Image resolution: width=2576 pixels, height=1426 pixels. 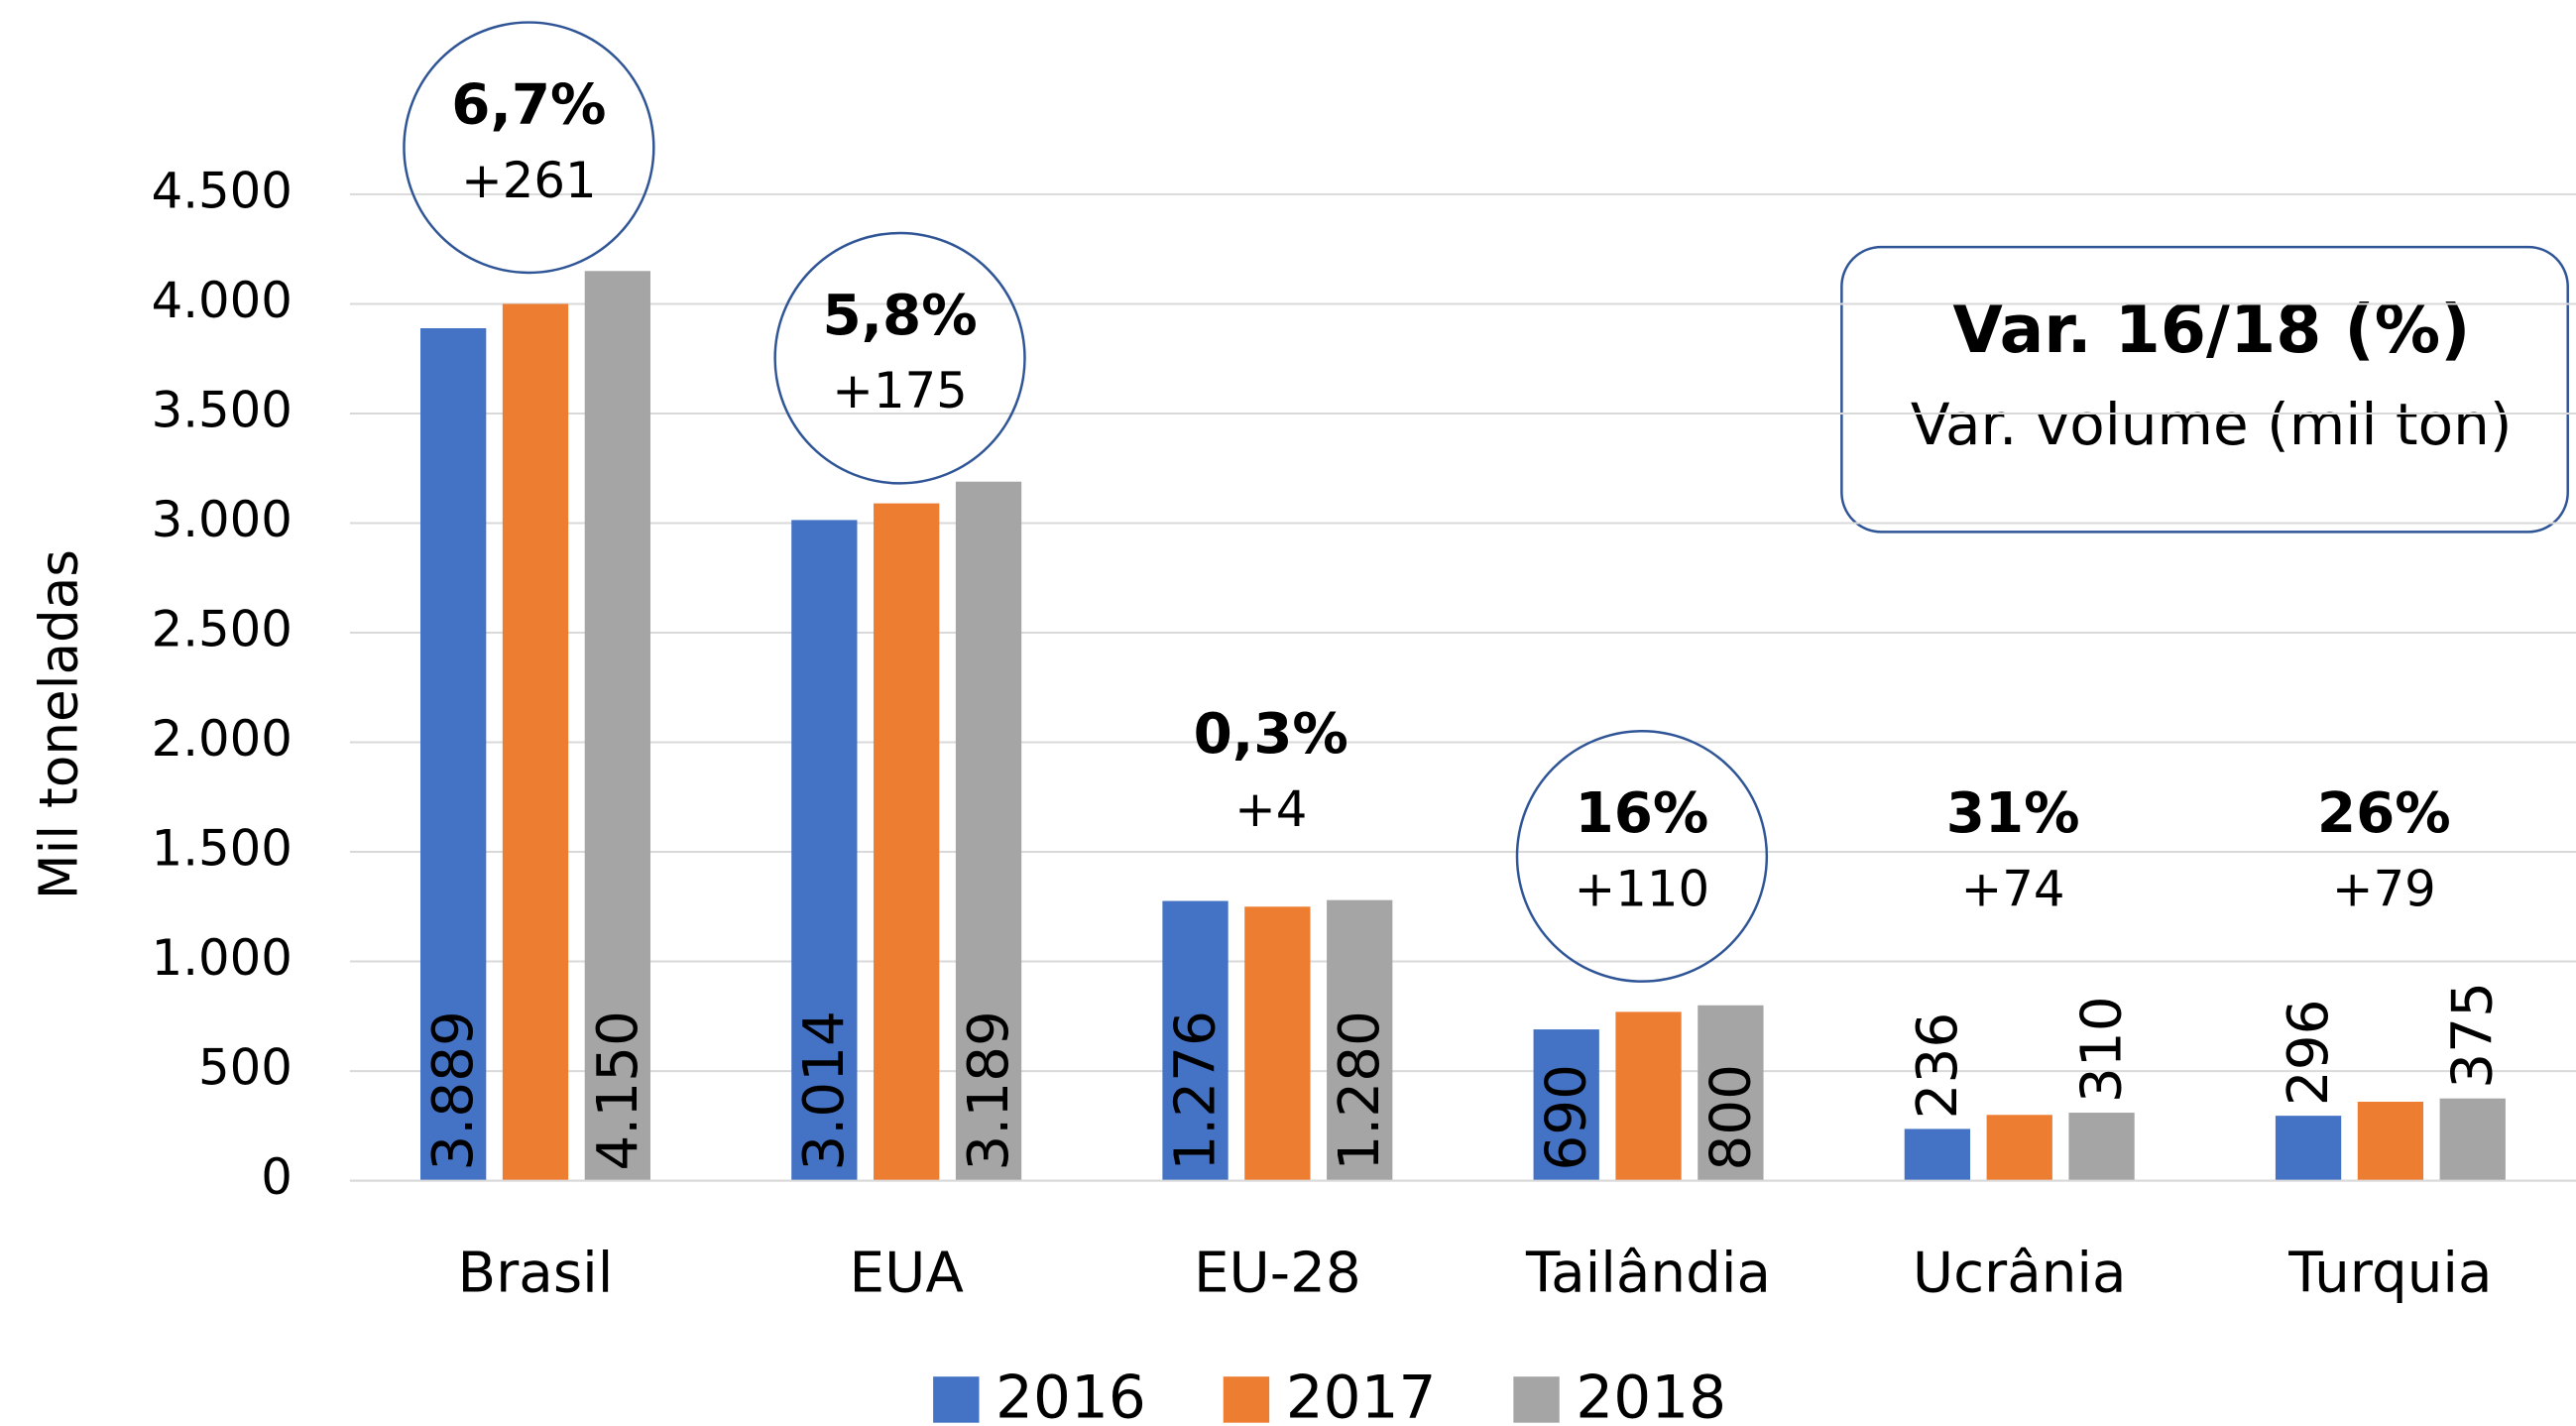 I want to click on data-label: 690, so click(x=1567, y=1117).